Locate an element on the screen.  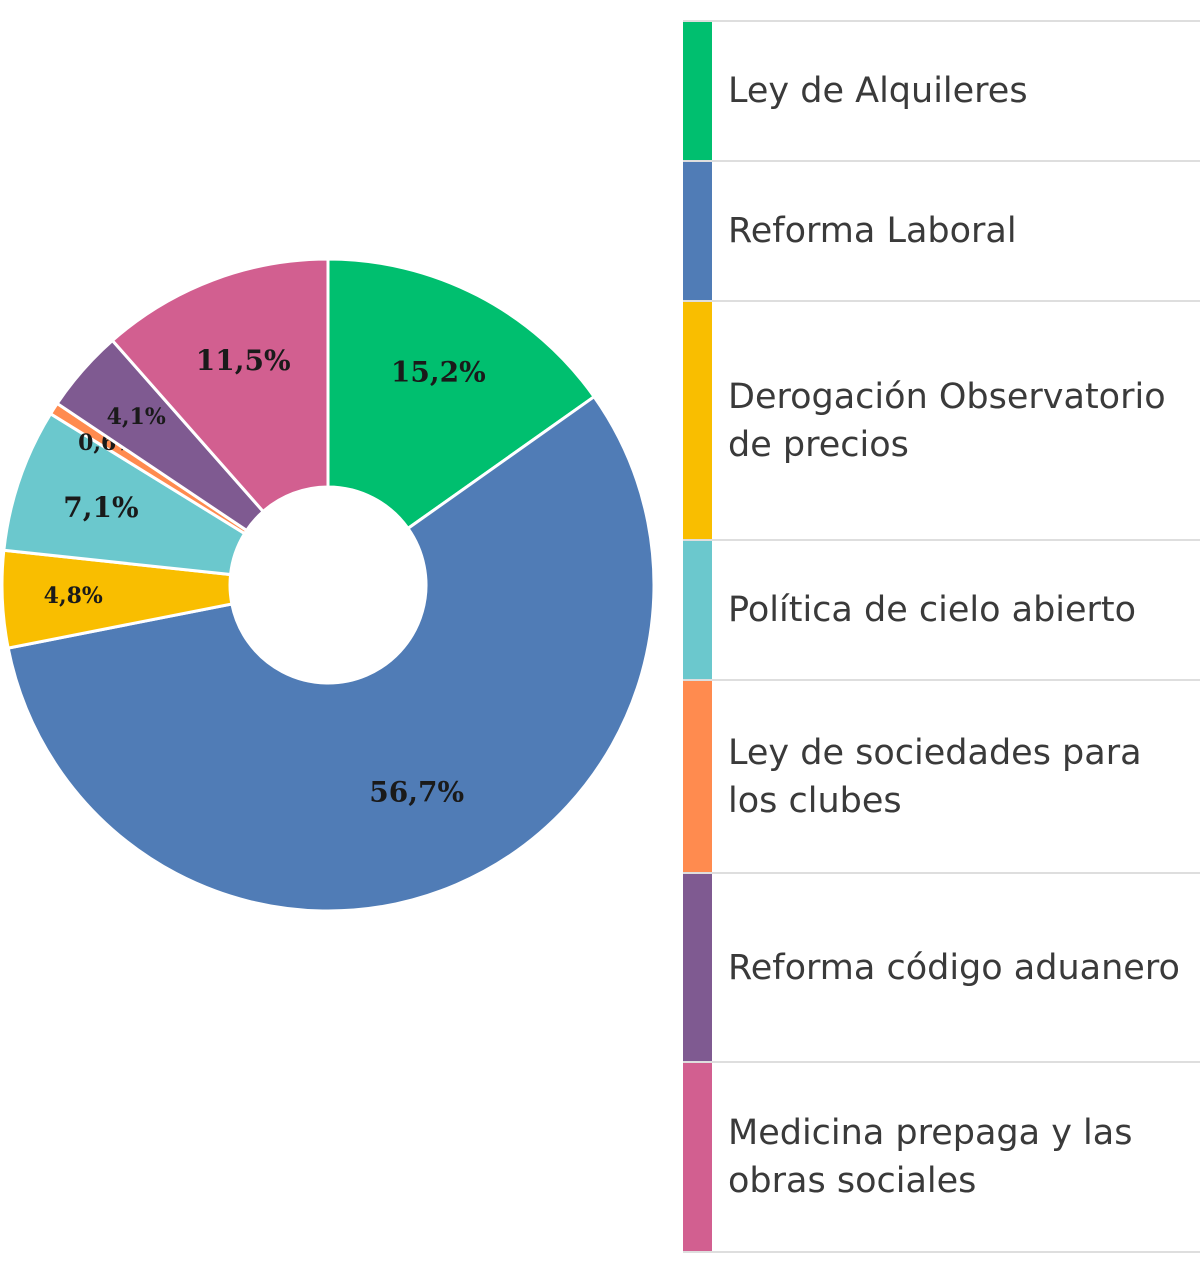
legend-item: Política de cielo abierto is located at coordinates (941, 609).